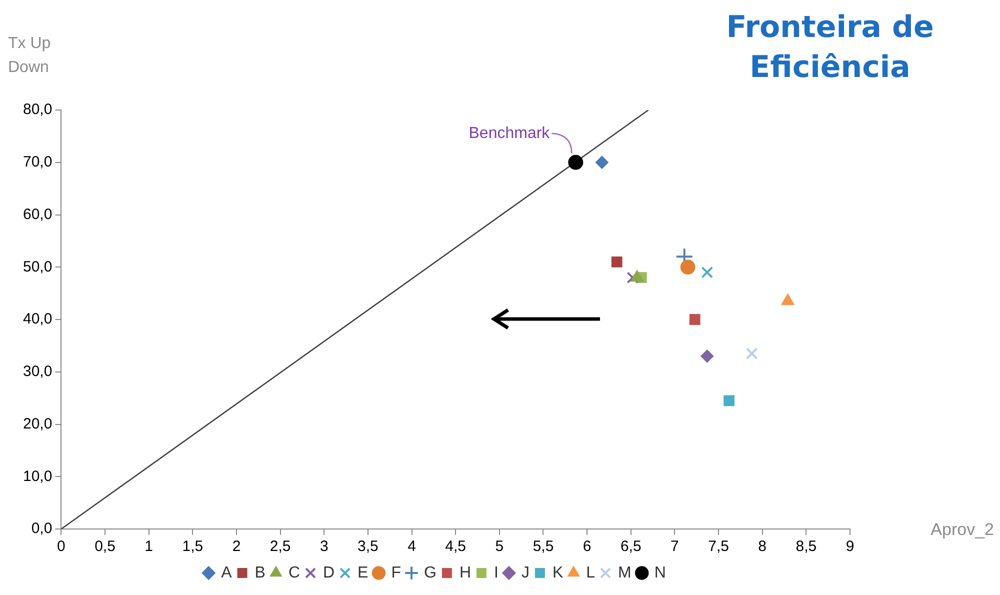 The width and height of the screenshot is (1000, 595). What do you see at coordinates (294, 573) in the screenshot?
I see `legend-label: C` at bounding box center [294, 573].